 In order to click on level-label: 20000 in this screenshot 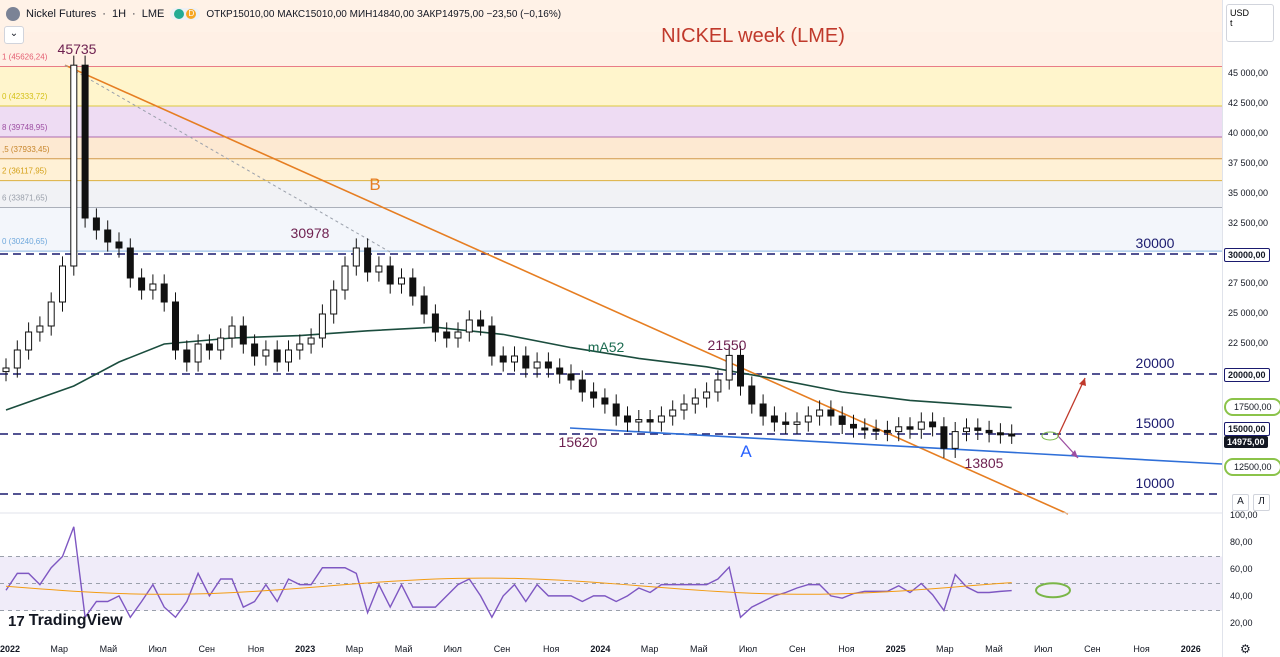, I will do `click(1155, 363)`.